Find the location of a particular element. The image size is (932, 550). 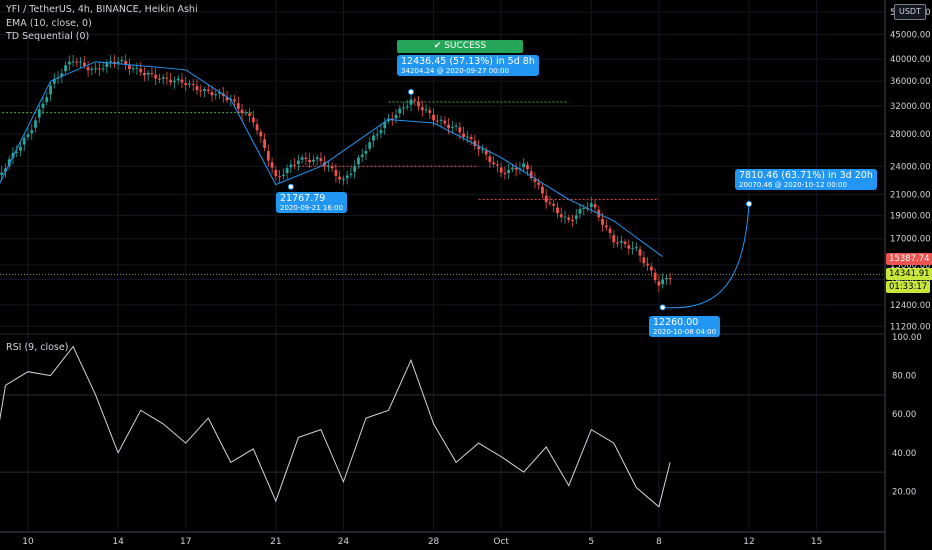

time-tick-label: 5 is located at coordinates (591, 542).